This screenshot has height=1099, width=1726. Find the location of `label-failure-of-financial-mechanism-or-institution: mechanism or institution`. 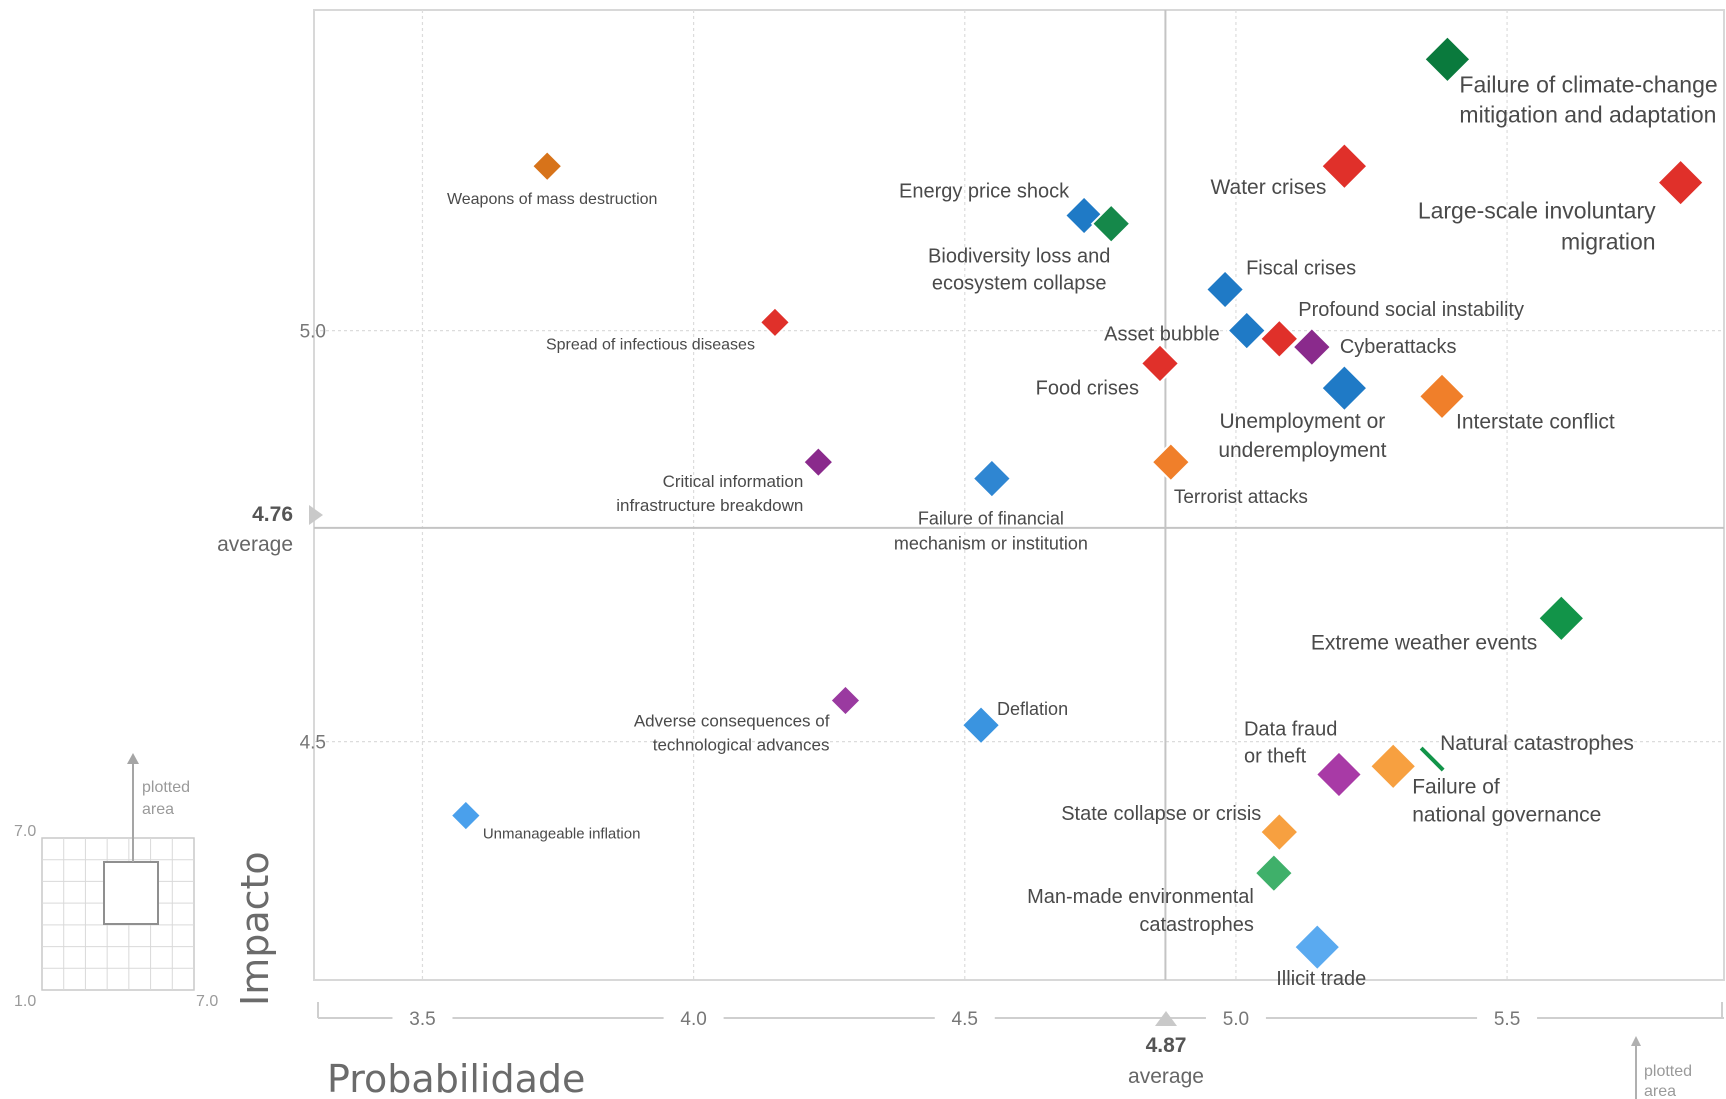

label-failure-of-financial-mechanism-or-institution: mechanism or institution is located at coordinates (991, 544).